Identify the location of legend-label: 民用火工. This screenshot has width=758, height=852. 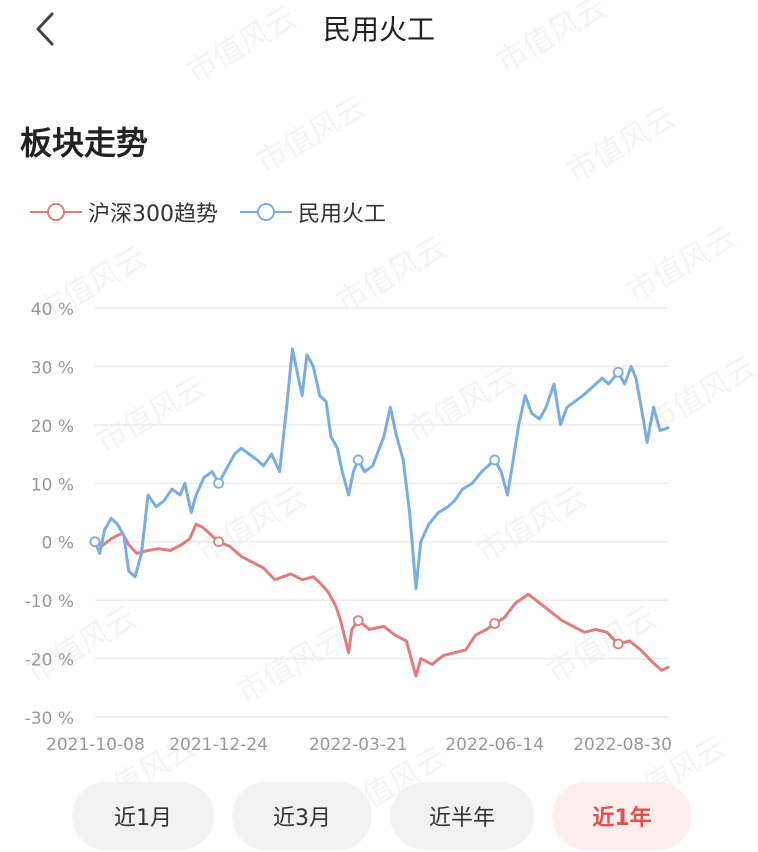
(342, 214).